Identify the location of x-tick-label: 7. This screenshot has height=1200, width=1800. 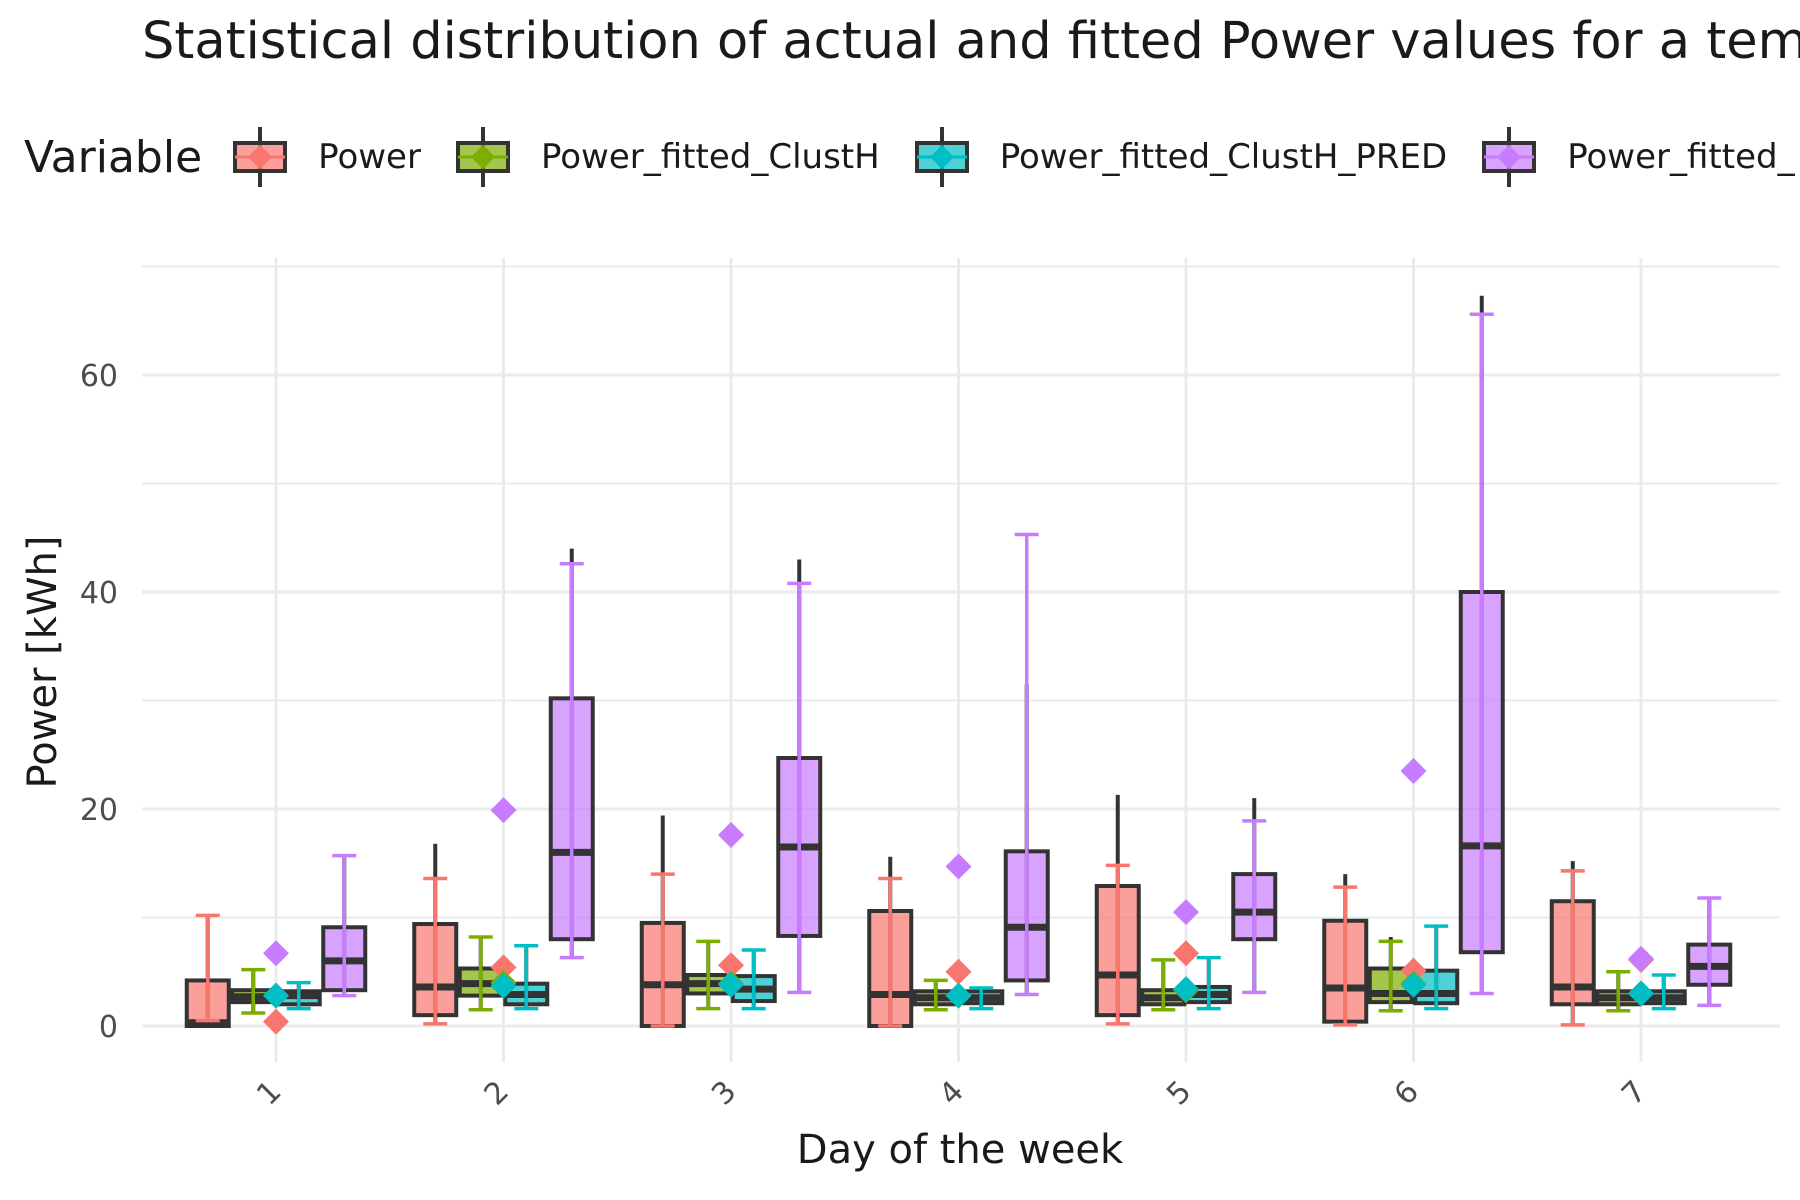
(1634, 1093).